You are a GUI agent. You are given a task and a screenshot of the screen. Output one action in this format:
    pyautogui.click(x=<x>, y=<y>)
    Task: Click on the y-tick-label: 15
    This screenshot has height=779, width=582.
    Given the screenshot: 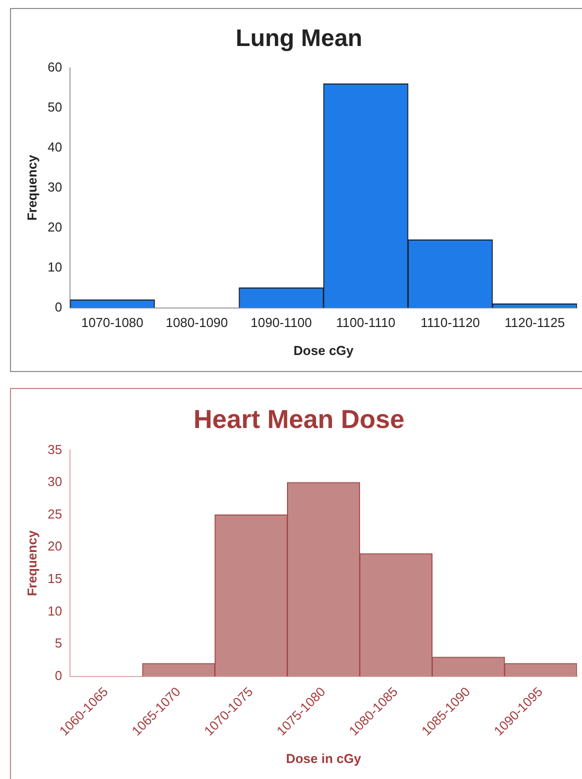 What is the action you would take?
    pyautogui.click(x=55, y=578)
    